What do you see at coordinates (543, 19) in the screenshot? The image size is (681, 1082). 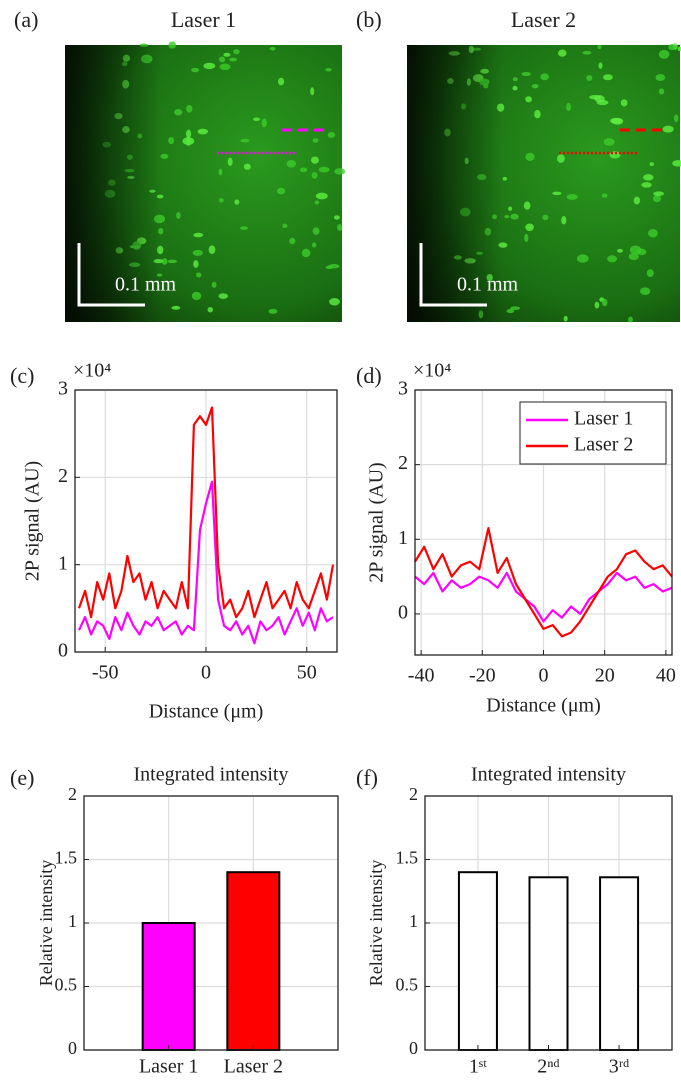 I see `image-title: Laser 2` at bounding box center [543, 19].